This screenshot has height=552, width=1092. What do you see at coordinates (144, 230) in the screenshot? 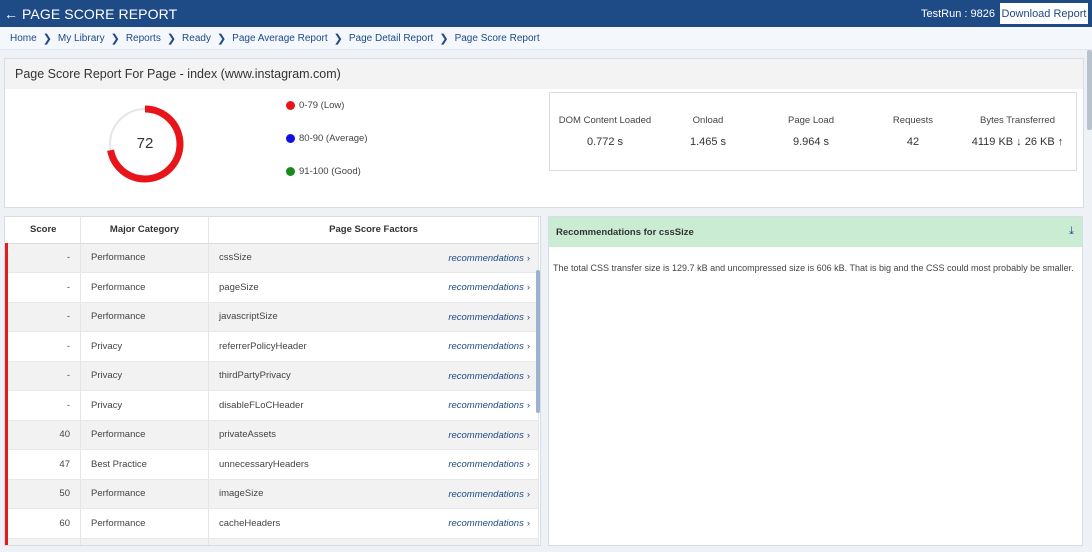
I see `column-header-major-category: Major Category` at bounding box center [144, 230].